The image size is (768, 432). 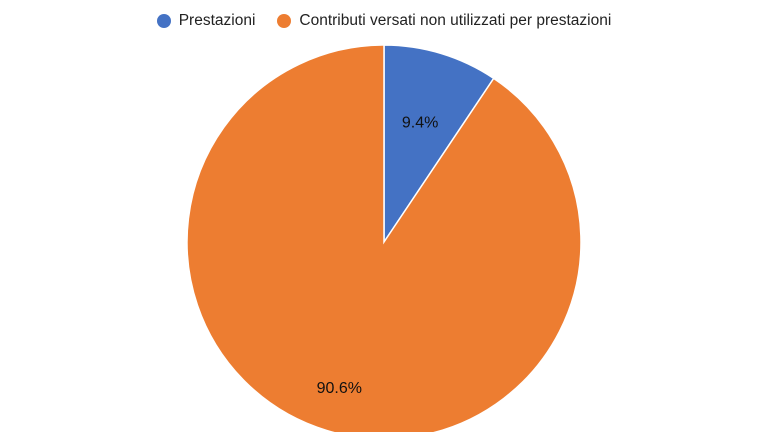 What do you see at coordinates (217, 20) in the screenshot?
I see `legend-label-prestazioni: Prestazioni` at bounding box center [217, 20].